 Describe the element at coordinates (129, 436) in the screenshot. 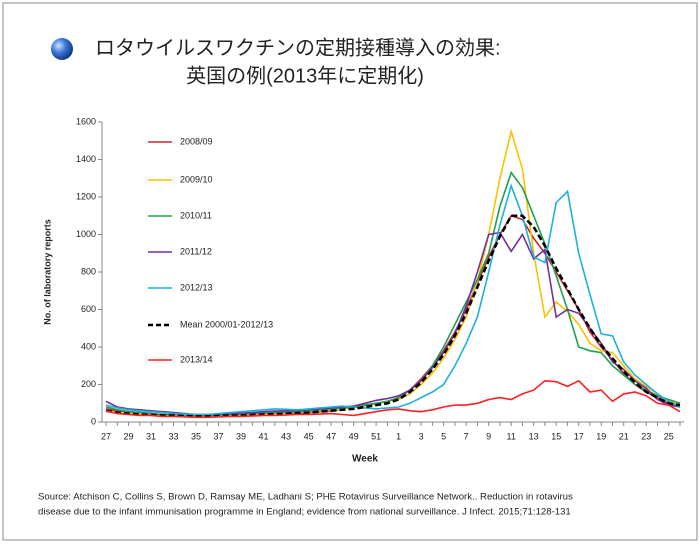

I see `x-tick-label: 29` at that location.